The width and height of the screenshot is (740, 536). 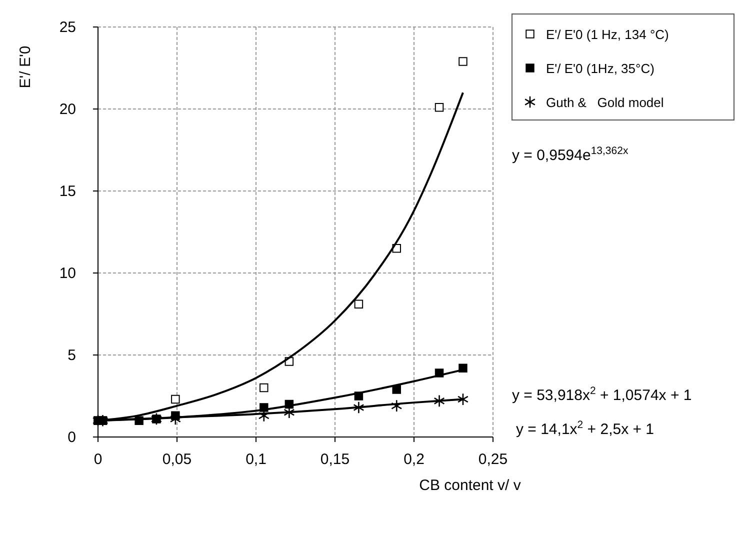 What do you see at coordinates (98, 459) in the screenshot?
I see `x-tick-label: 0` at bounding box center [98, 459].